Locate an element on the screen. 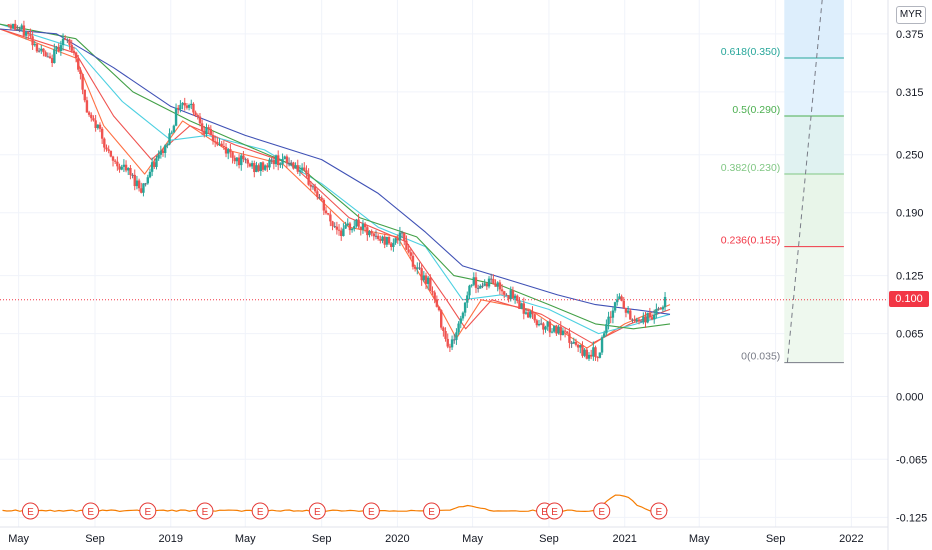 This screenshot has height=550, width=932. currency-badge: MYR is located at coordinates (911, 15).